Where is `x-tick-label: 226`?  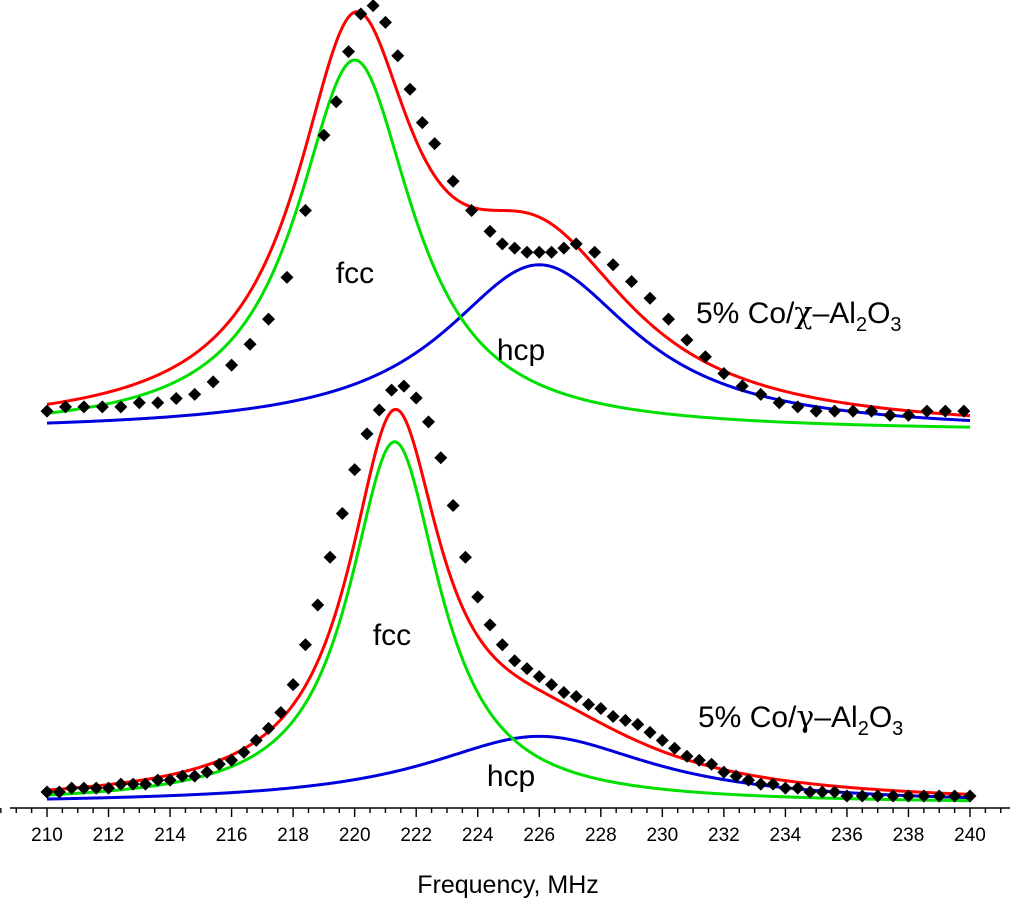
x-tick-label: 226 is located at coordinates (539, 835).